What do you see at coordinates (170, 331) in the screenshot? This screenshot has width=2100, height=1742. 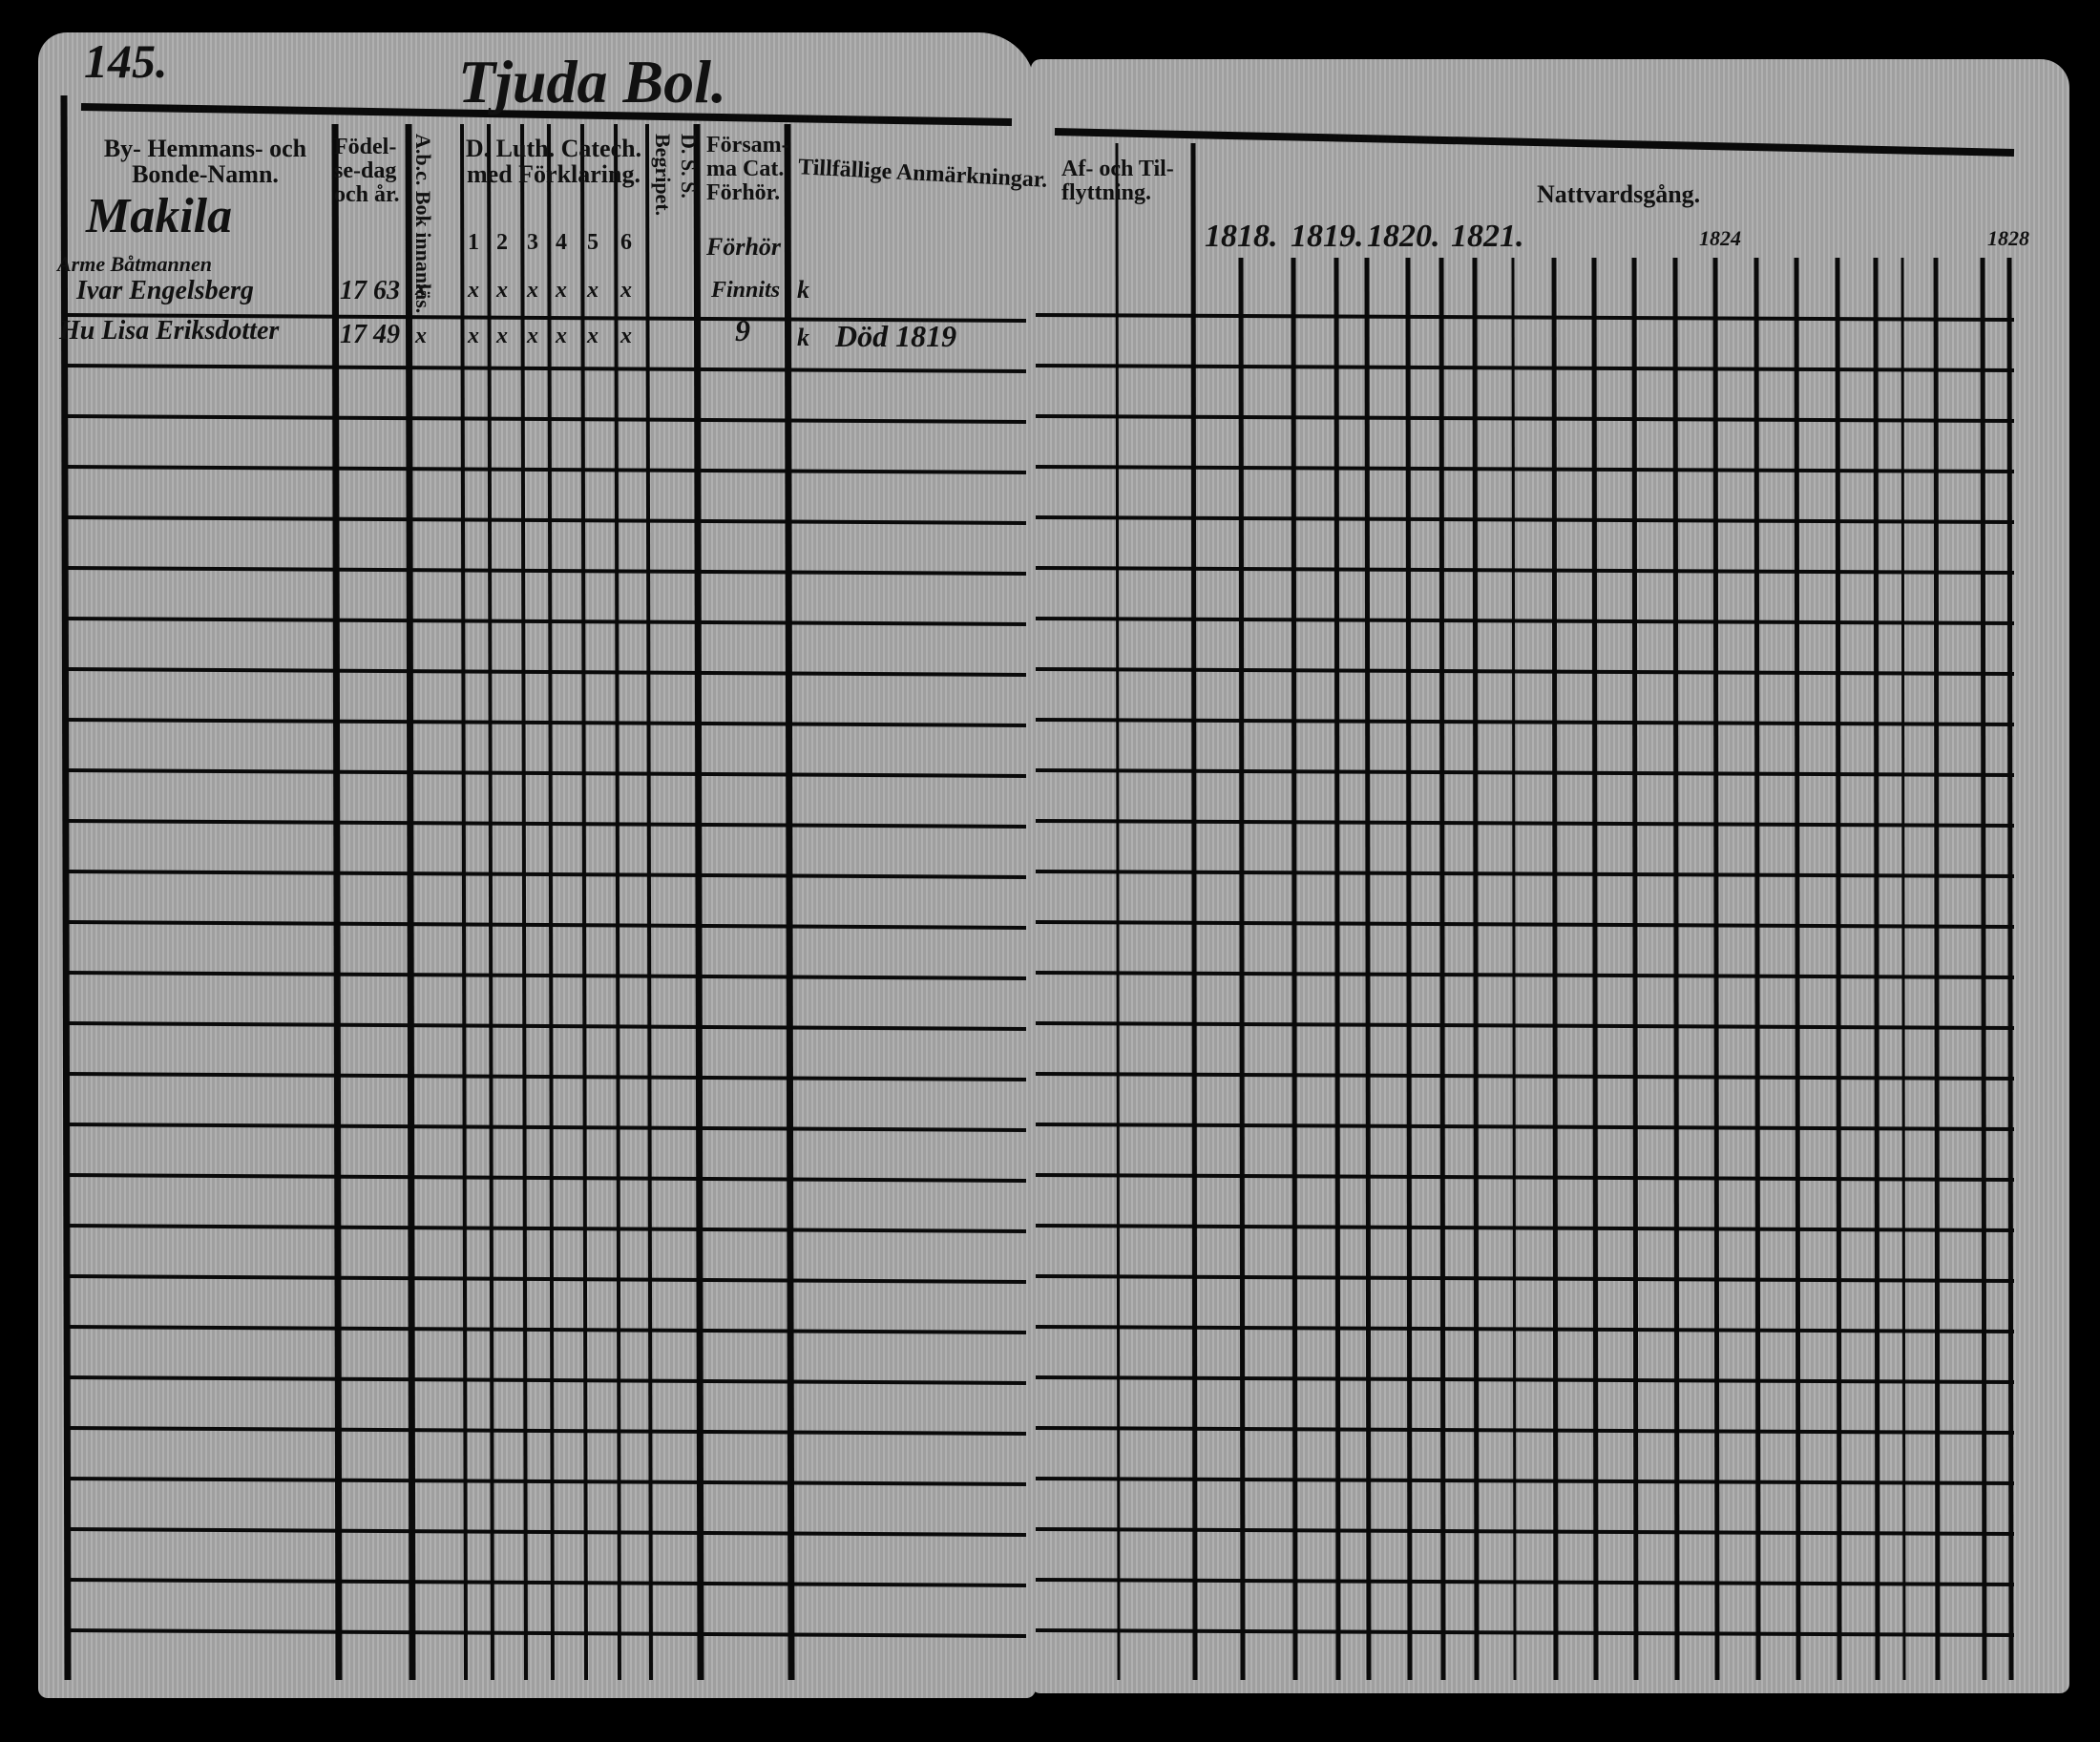 I see `entry-name: Hu Lisa Eriksdotter` at bounding box center [170, 331].